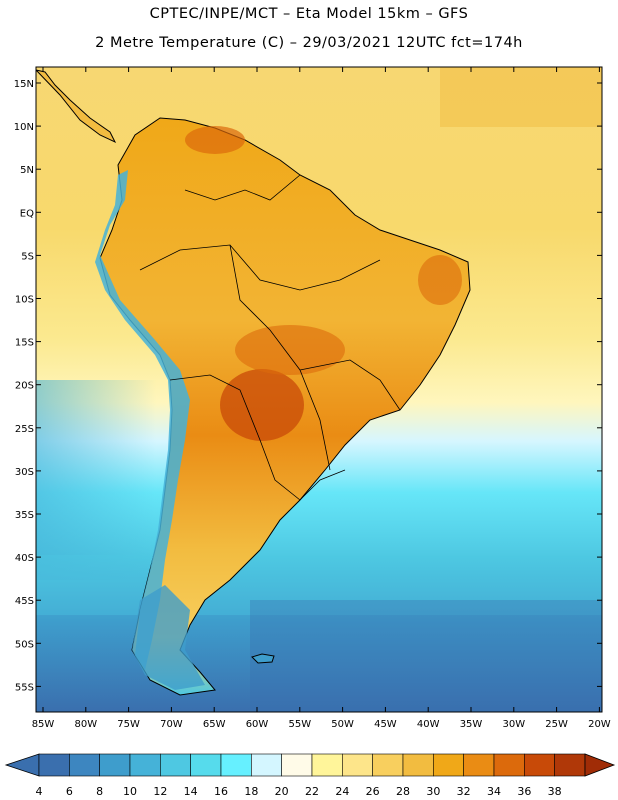 The height and width of the screenshot is (800, 618). I want to click on lat-label: 55S, so click(24, 687).